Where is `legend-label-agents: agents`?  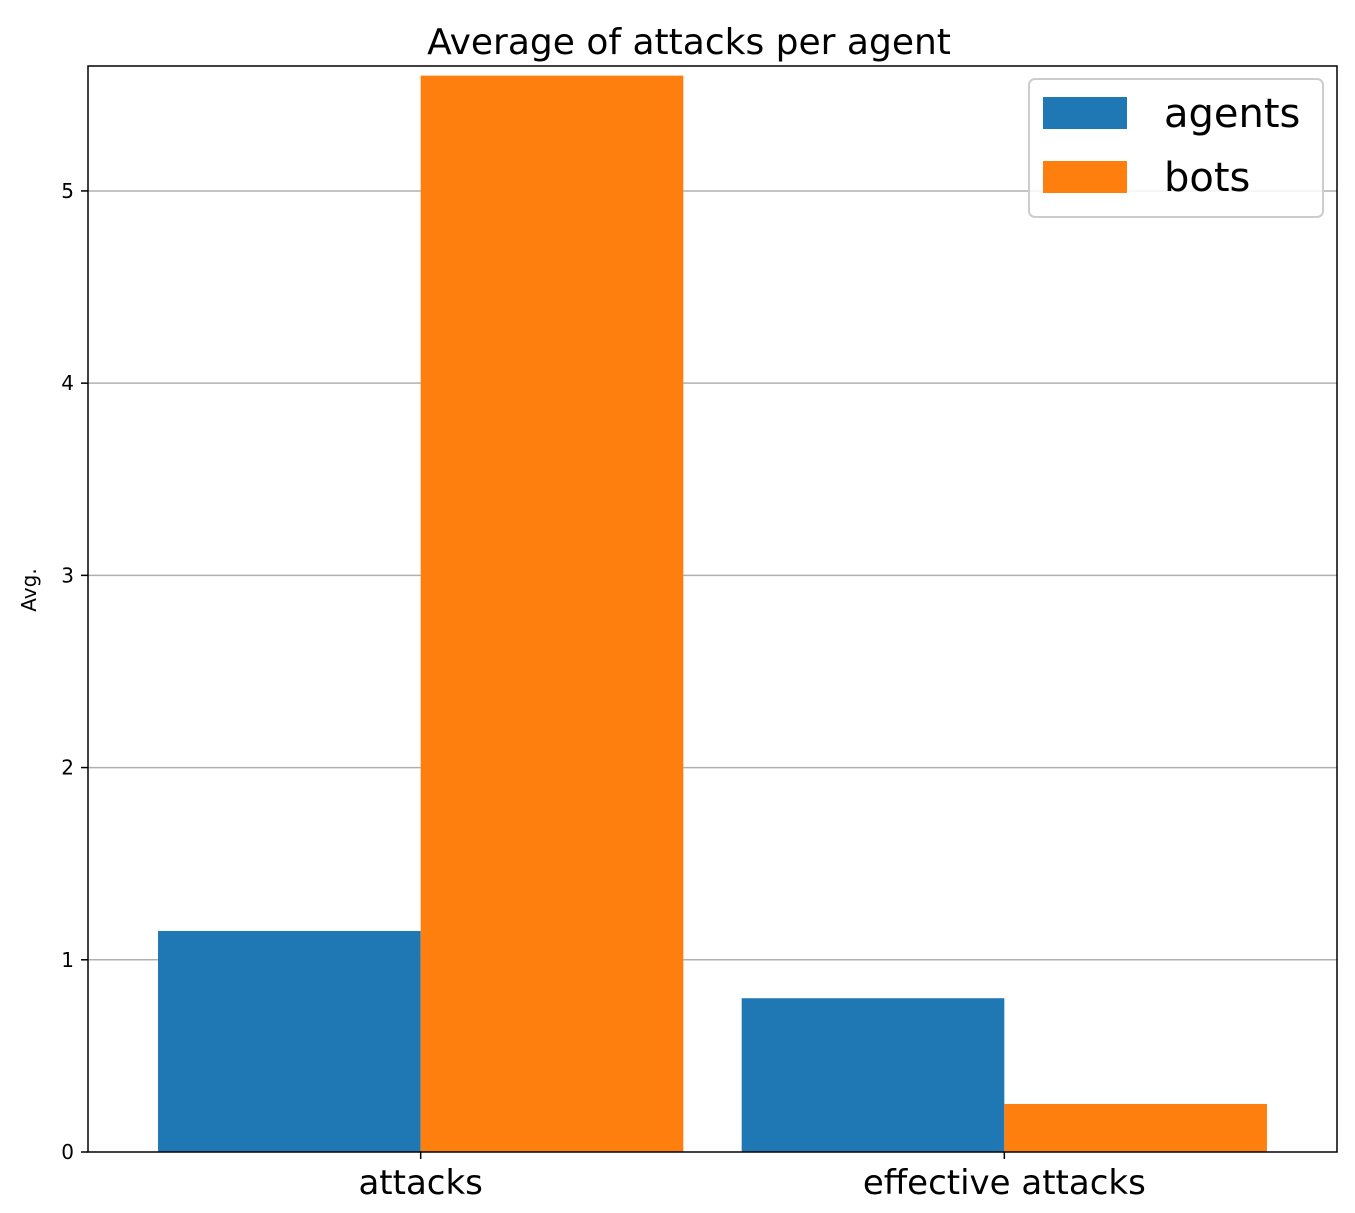
legend-label-agents: agents is located at coordinates (1232, 114).